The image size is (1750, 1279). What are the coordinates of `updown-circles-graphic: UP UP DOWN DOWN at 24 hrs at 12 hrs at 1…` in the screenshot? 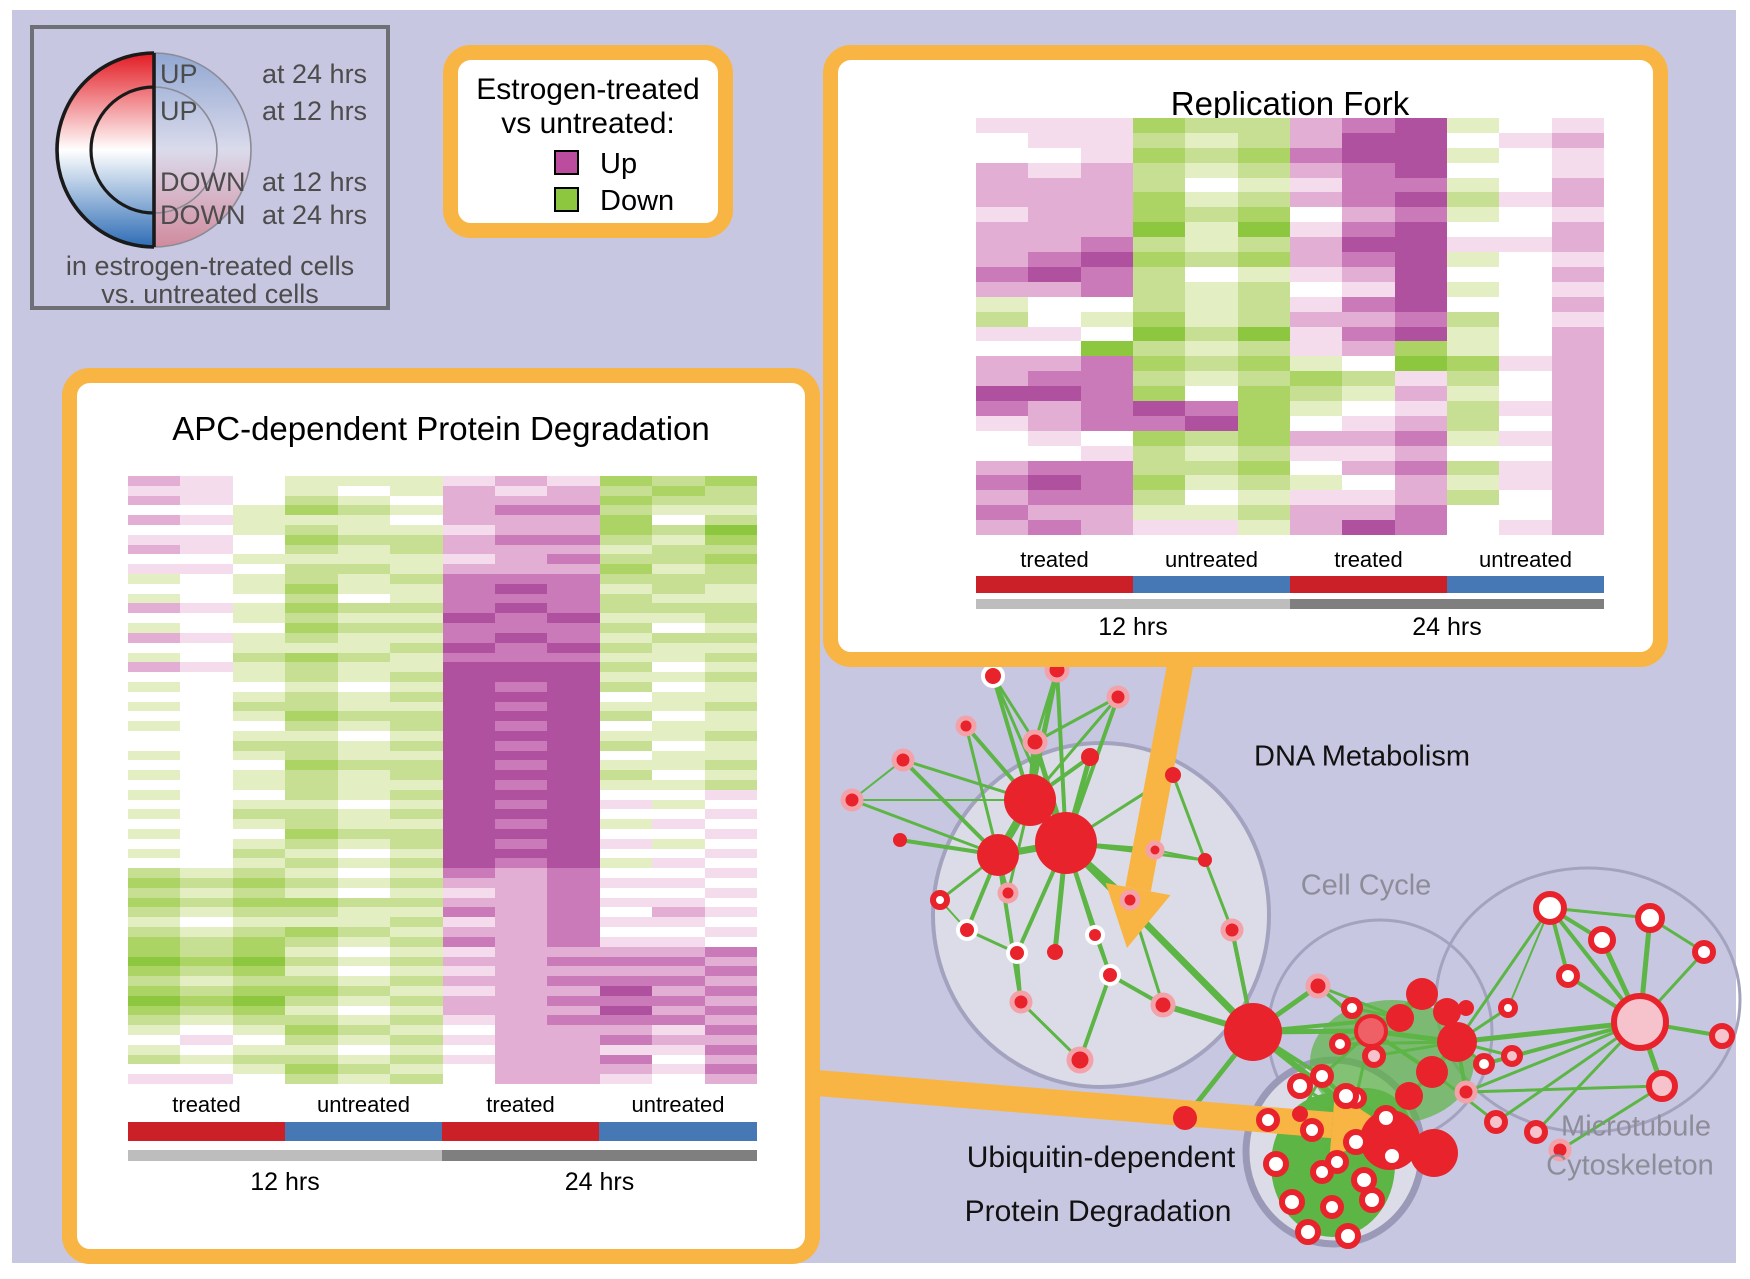 It's located at (211, 178).